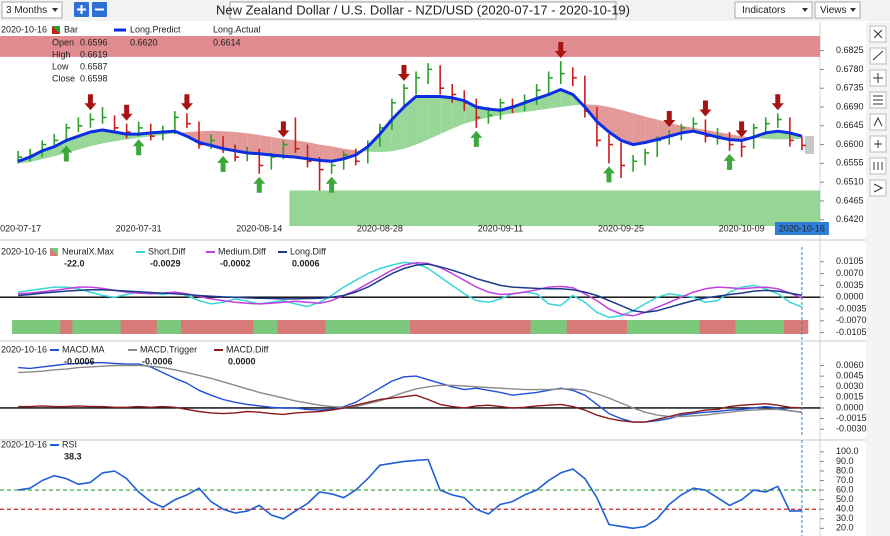 This screenshot has height=536, width=890. What do you see at coordinates (621, 228) in the screenshot?
I see `x-tick-label: 2020-09-25` at bounding box center [621, 228].